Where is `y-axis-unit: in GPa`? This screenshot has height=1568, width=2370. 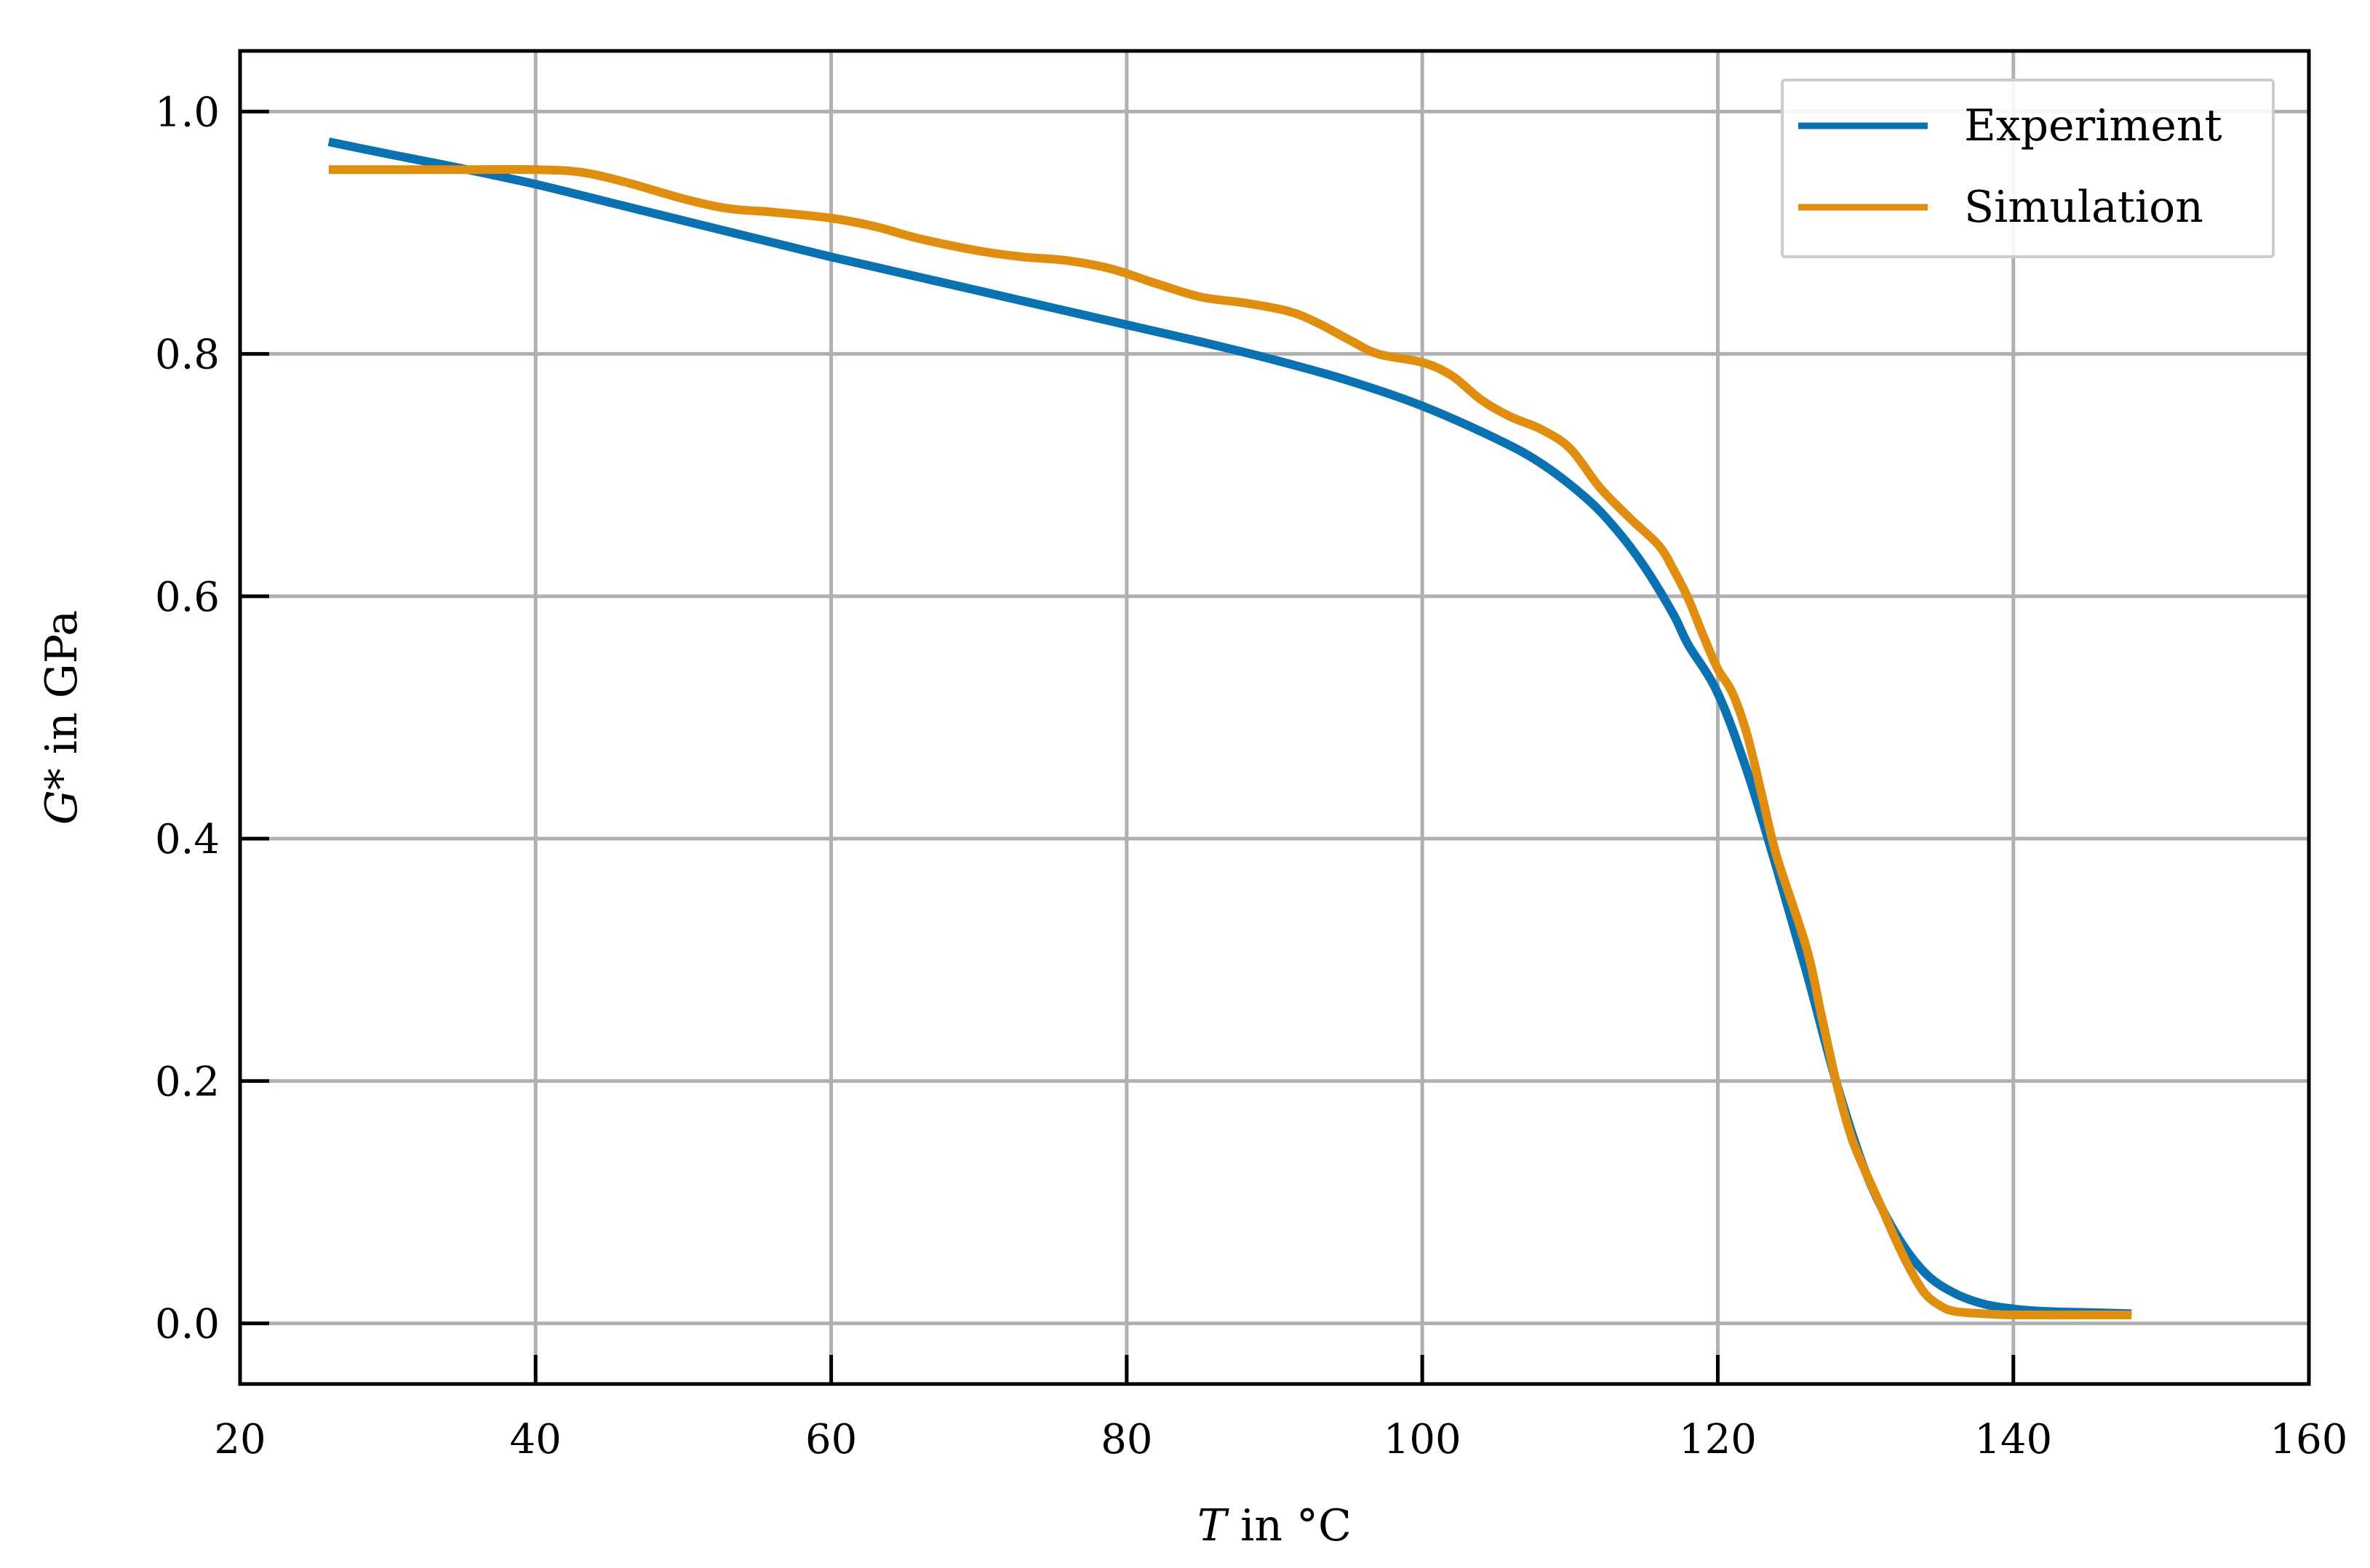 y-axis-unit: in GPa is located at coordinates (61, 689).